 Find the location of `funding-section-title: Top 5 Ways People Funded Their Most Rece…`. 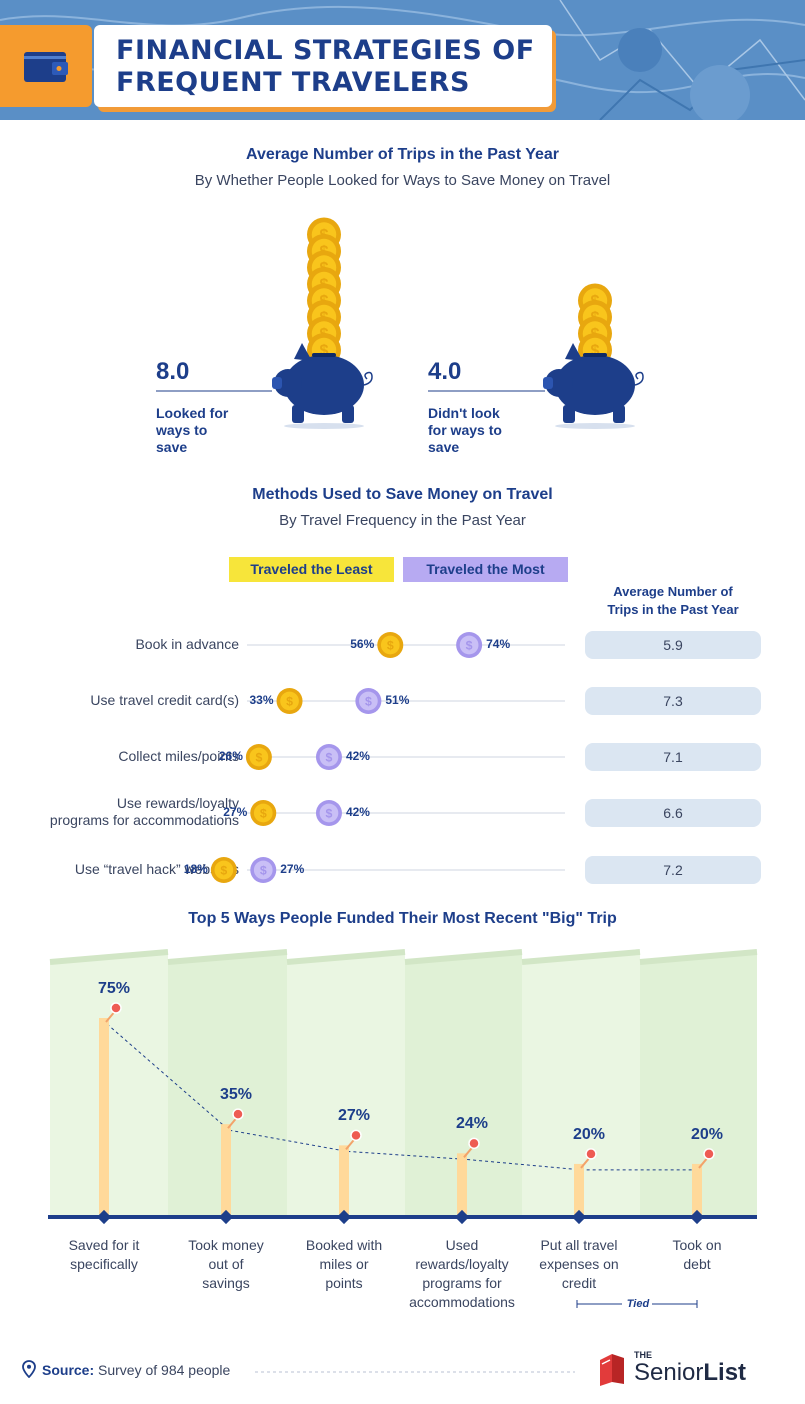

funding-section-title: Top 5 Ways People Funded Their Most Rece… is located at coordinates (402, 918).